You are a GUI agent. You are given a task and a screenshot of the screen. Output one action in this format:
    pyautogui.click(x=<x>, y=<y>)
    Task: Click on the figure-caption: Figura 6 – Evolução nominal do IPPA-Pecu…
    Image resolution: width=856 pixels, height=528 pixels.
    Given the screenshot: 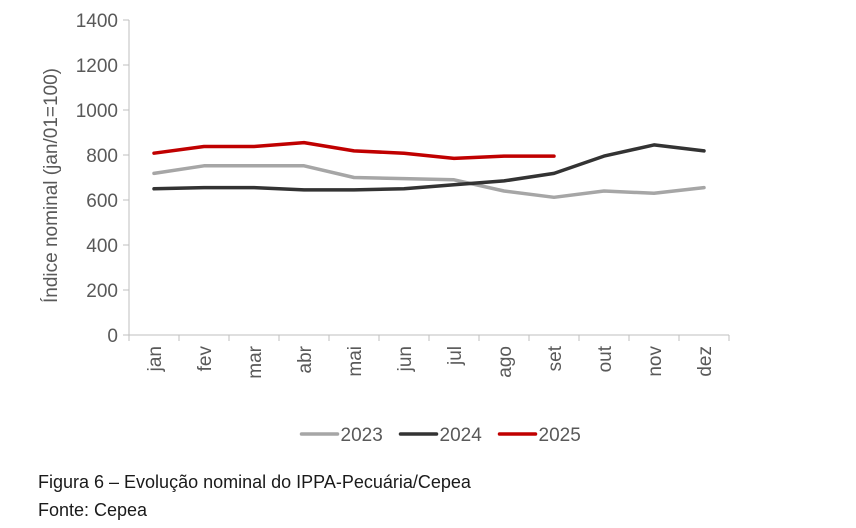 What is the action you would take?
    pyautogui.click(x=254, y=482)
    